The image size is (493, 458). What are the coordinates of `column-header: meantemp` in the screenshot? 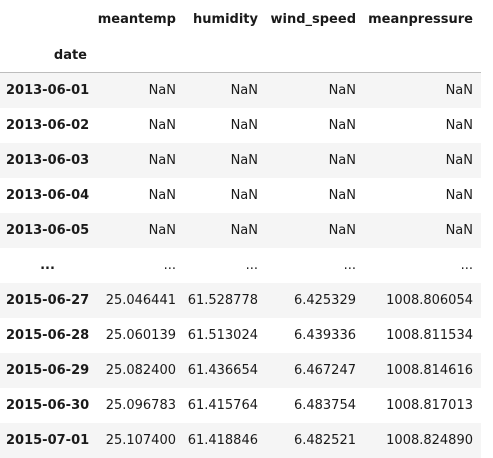 It's located at (136, 19).